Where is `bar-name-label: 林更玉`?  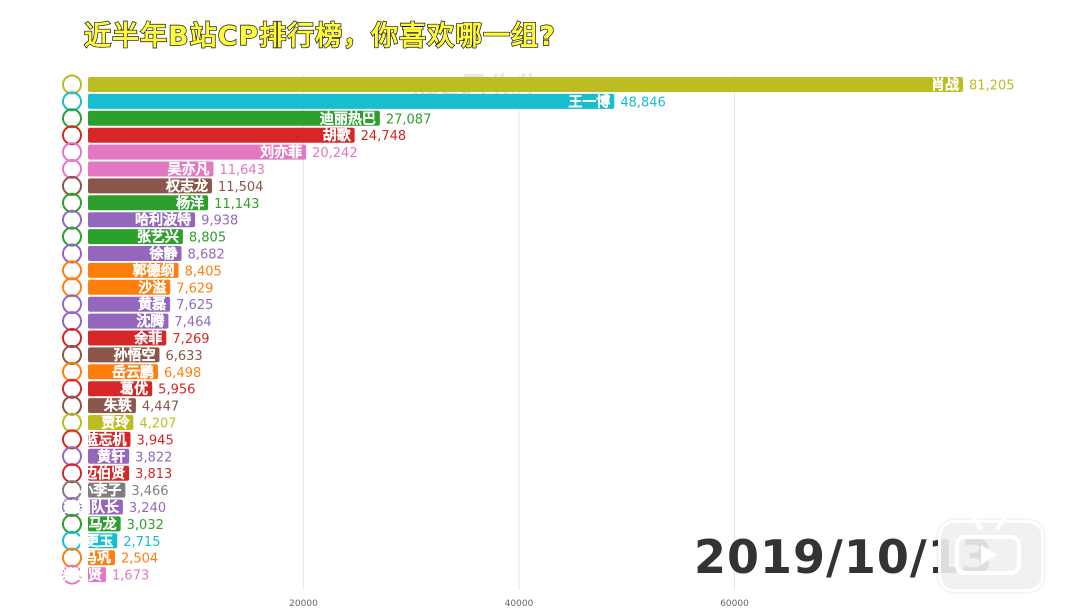 bar-name-label: 林更玉 is located at coordinates (92, 541).